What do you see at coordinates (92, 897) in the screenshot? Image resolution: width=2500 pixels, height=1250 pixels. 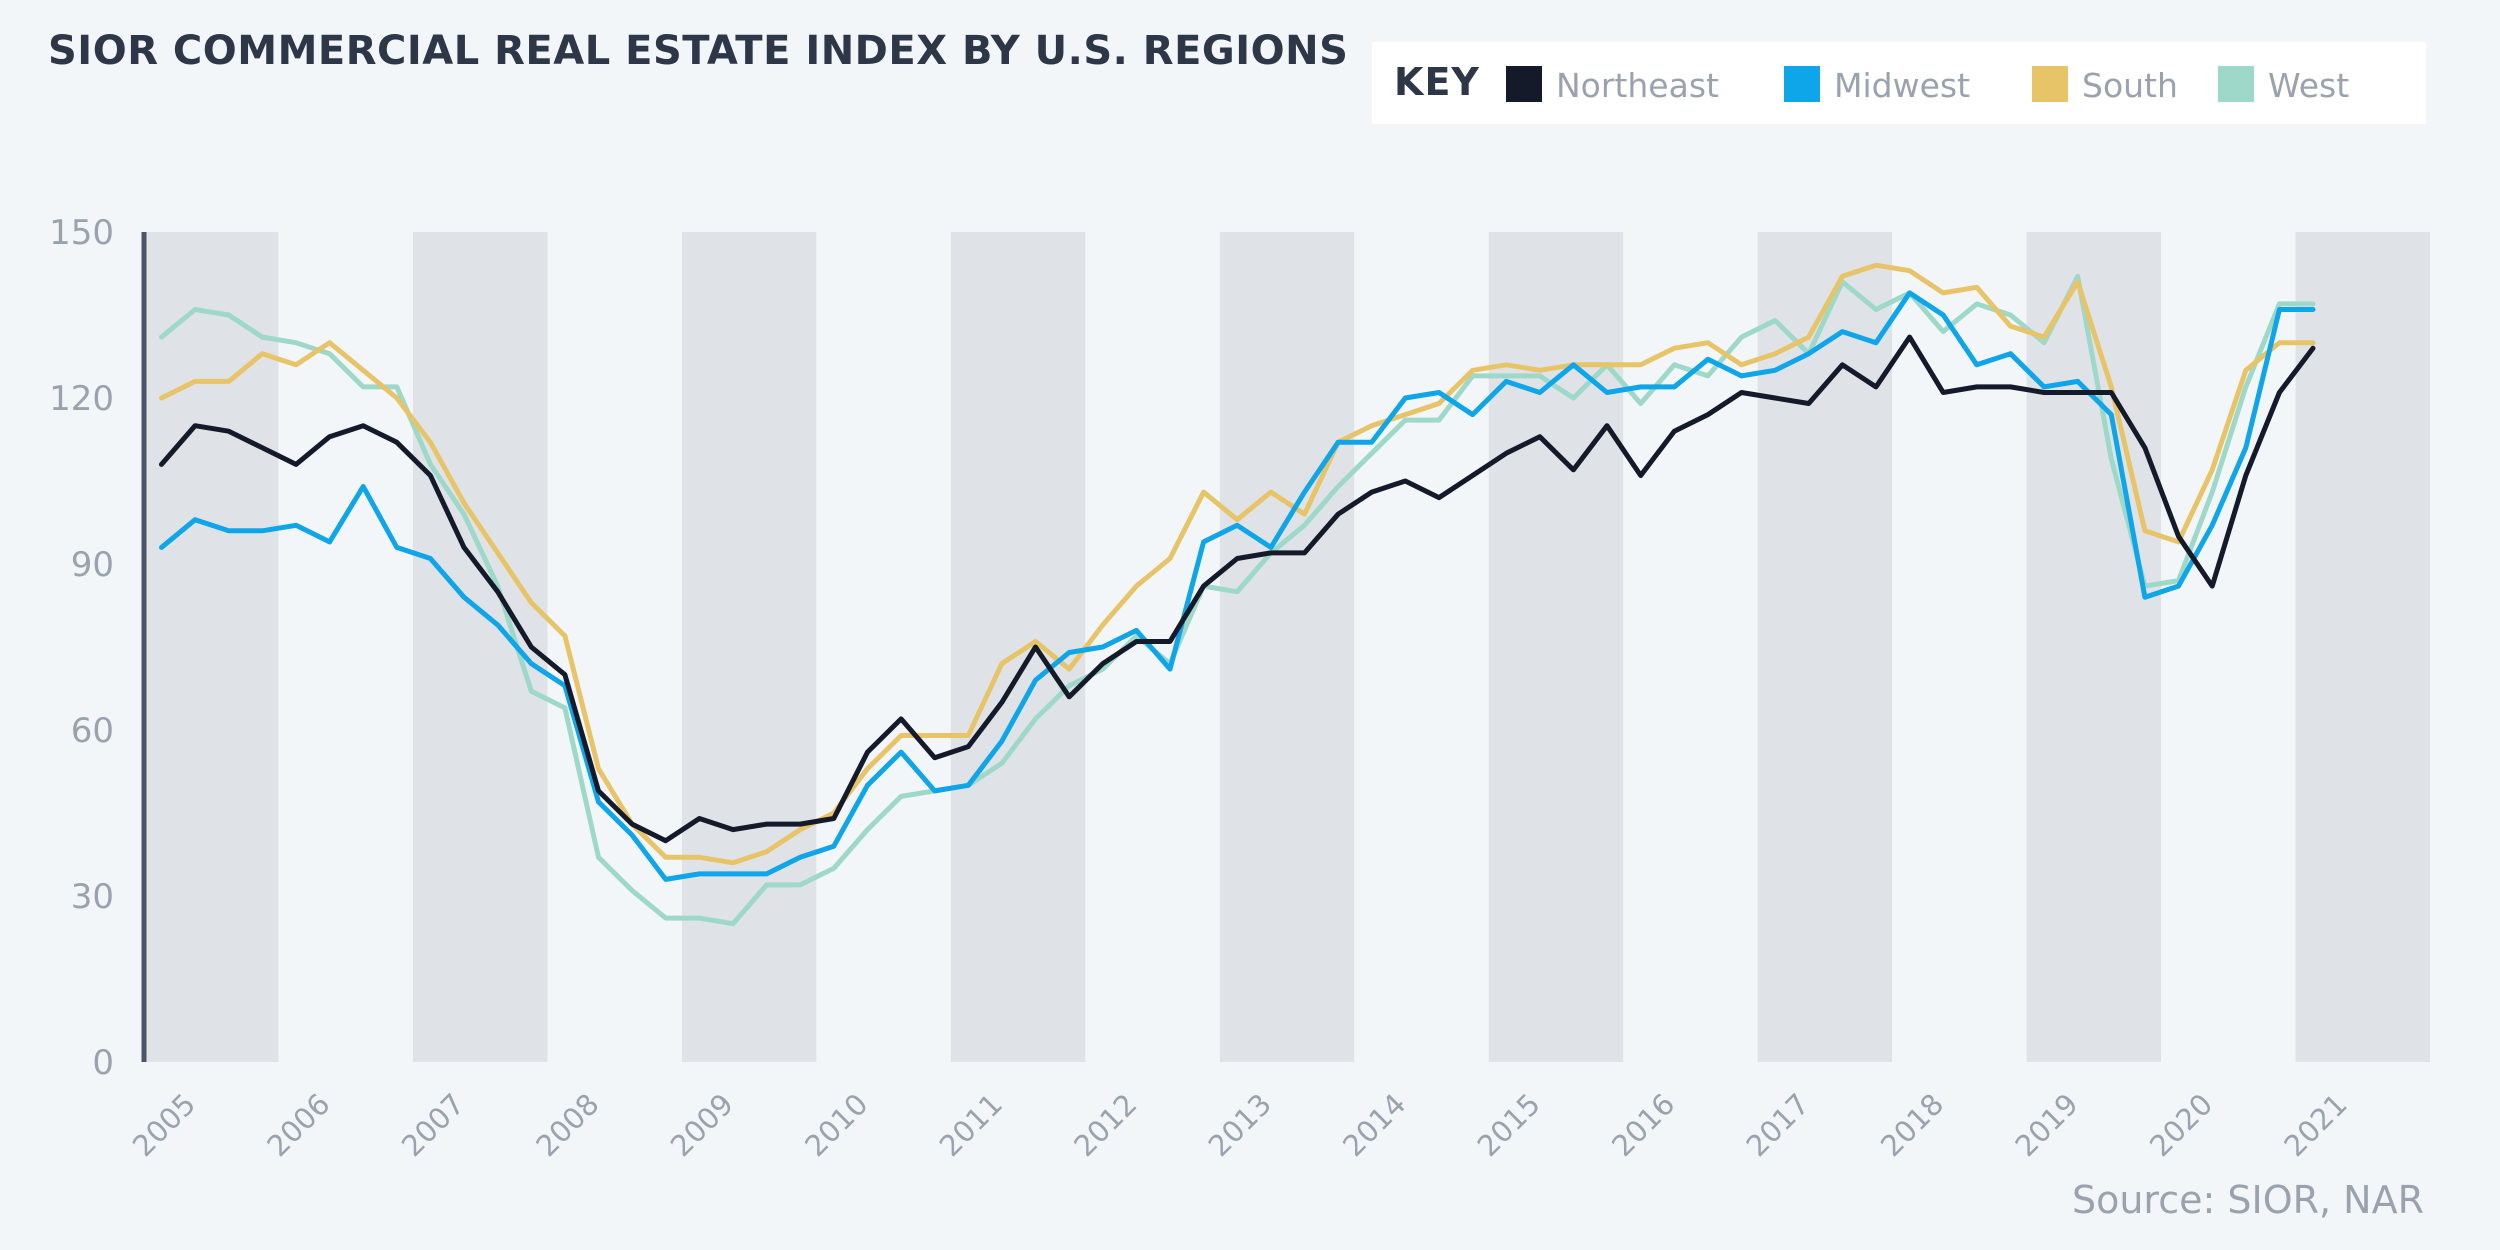 I see `y-tick-label-30: 30` at bounding box center [92, 897].